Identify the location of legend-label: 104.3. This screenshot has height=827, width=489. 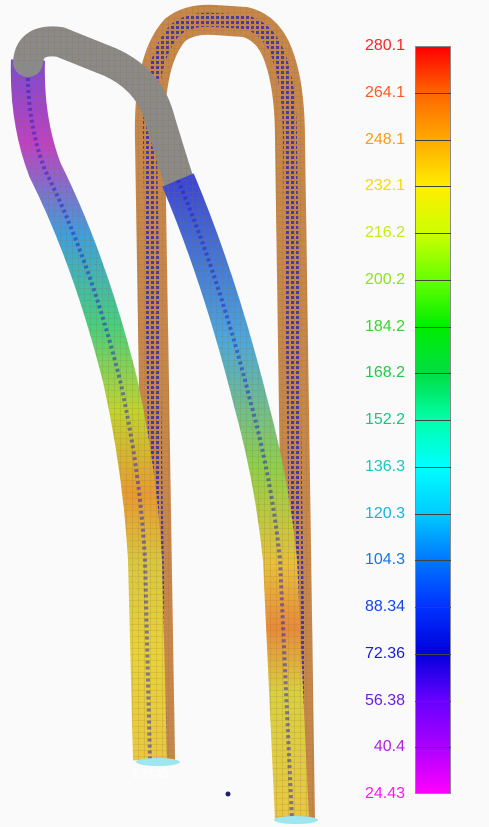
(384, 560).